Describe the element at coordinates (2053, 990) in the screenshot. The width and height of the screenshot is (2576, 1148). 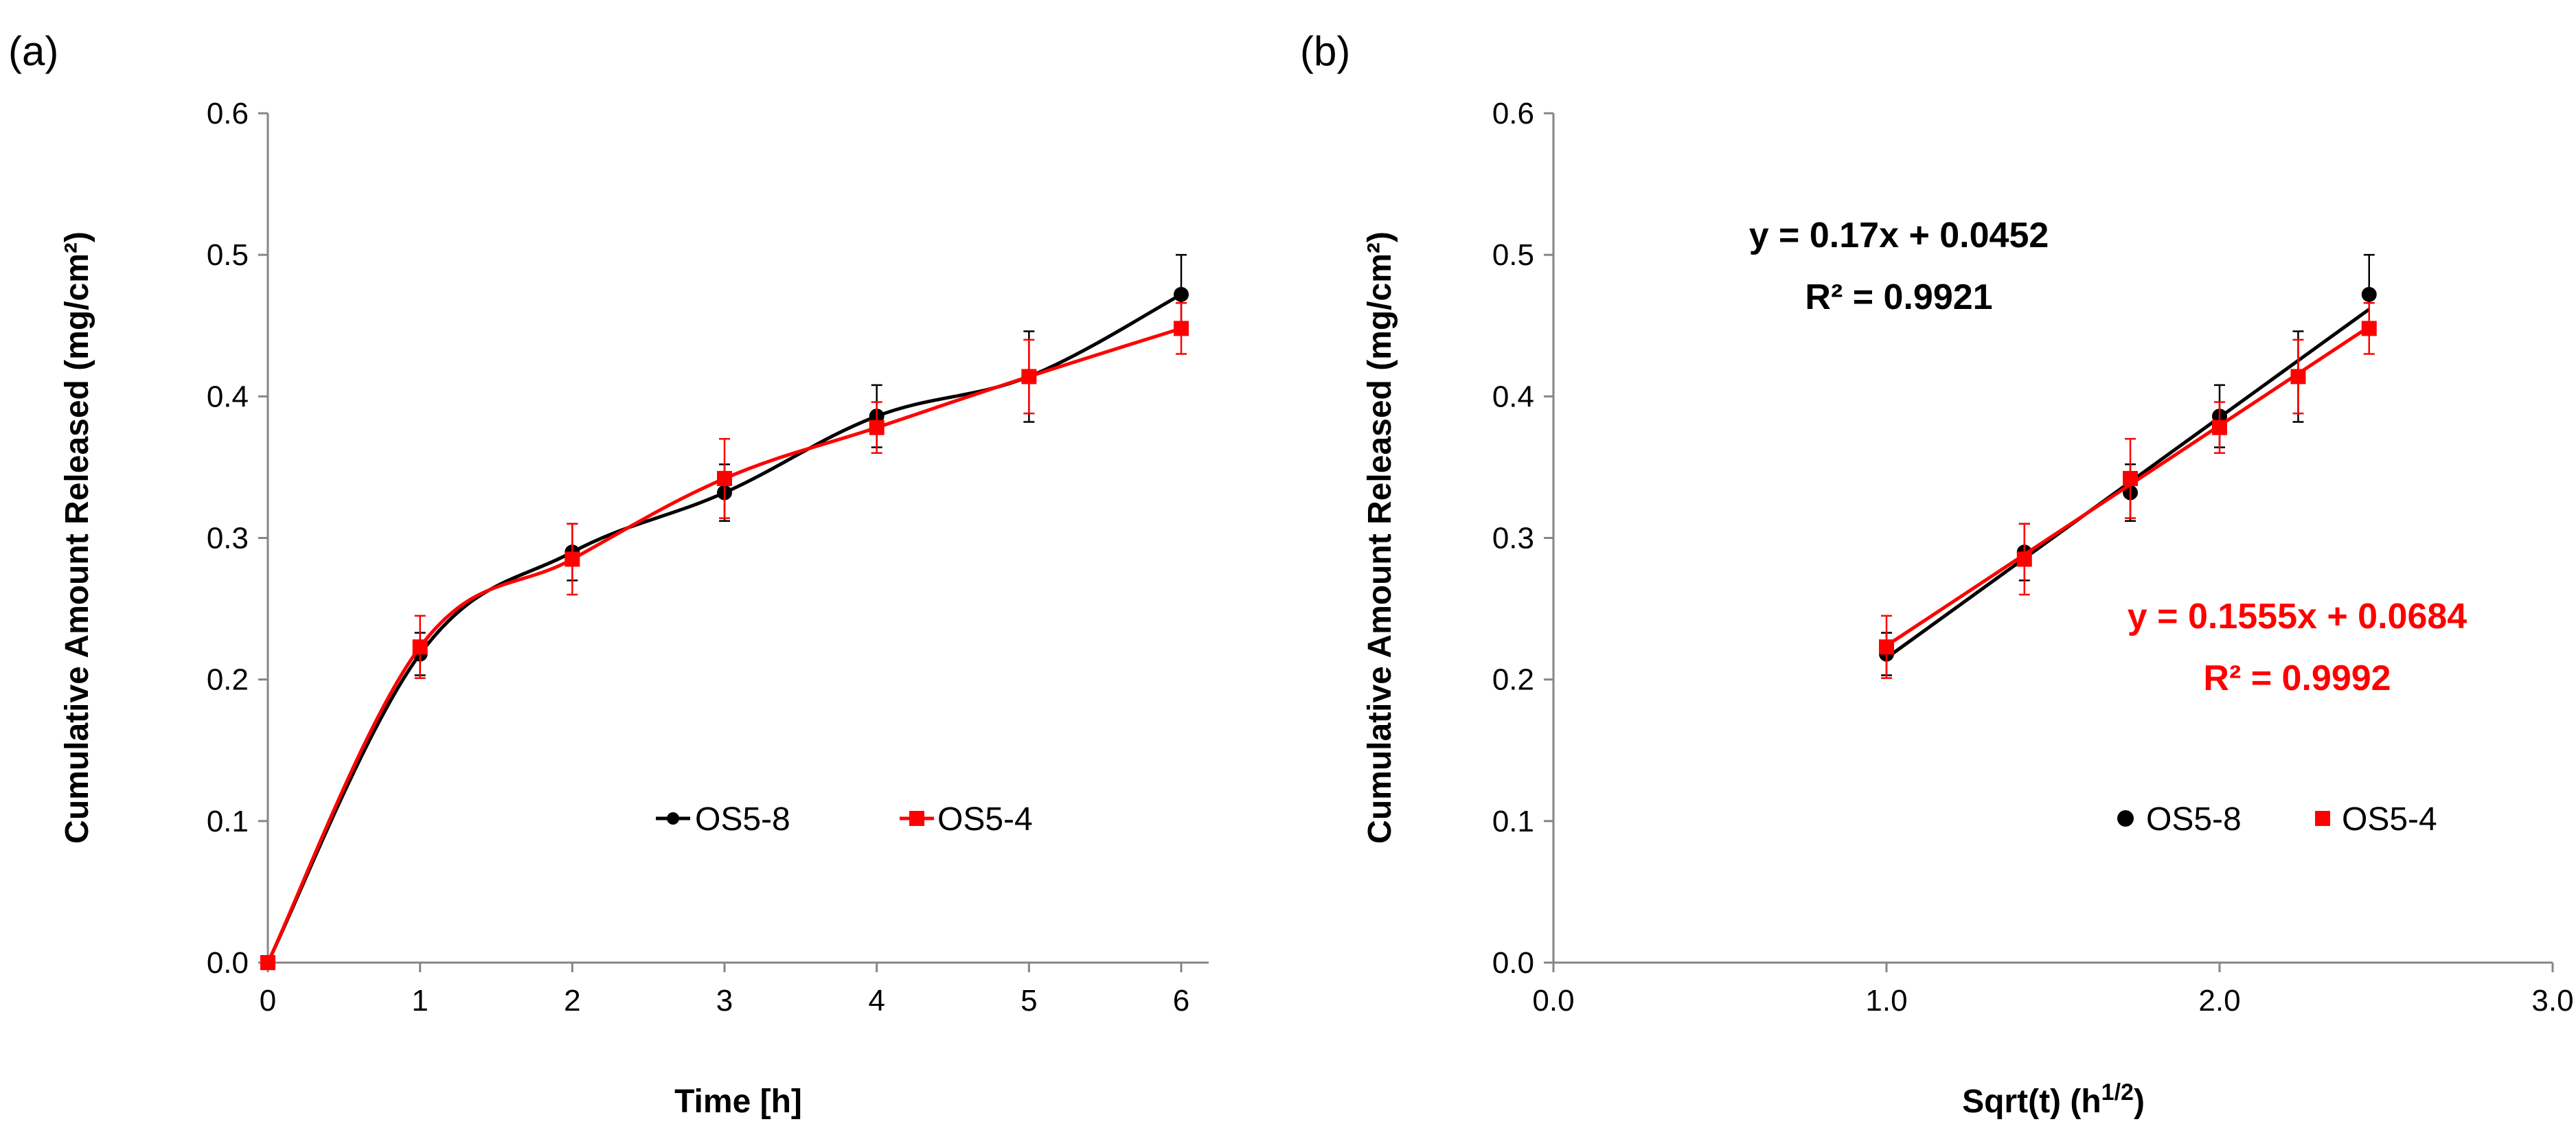
I see `panel-b-x-ticks: 0.0 1.0 2.0 3.0` at that location.